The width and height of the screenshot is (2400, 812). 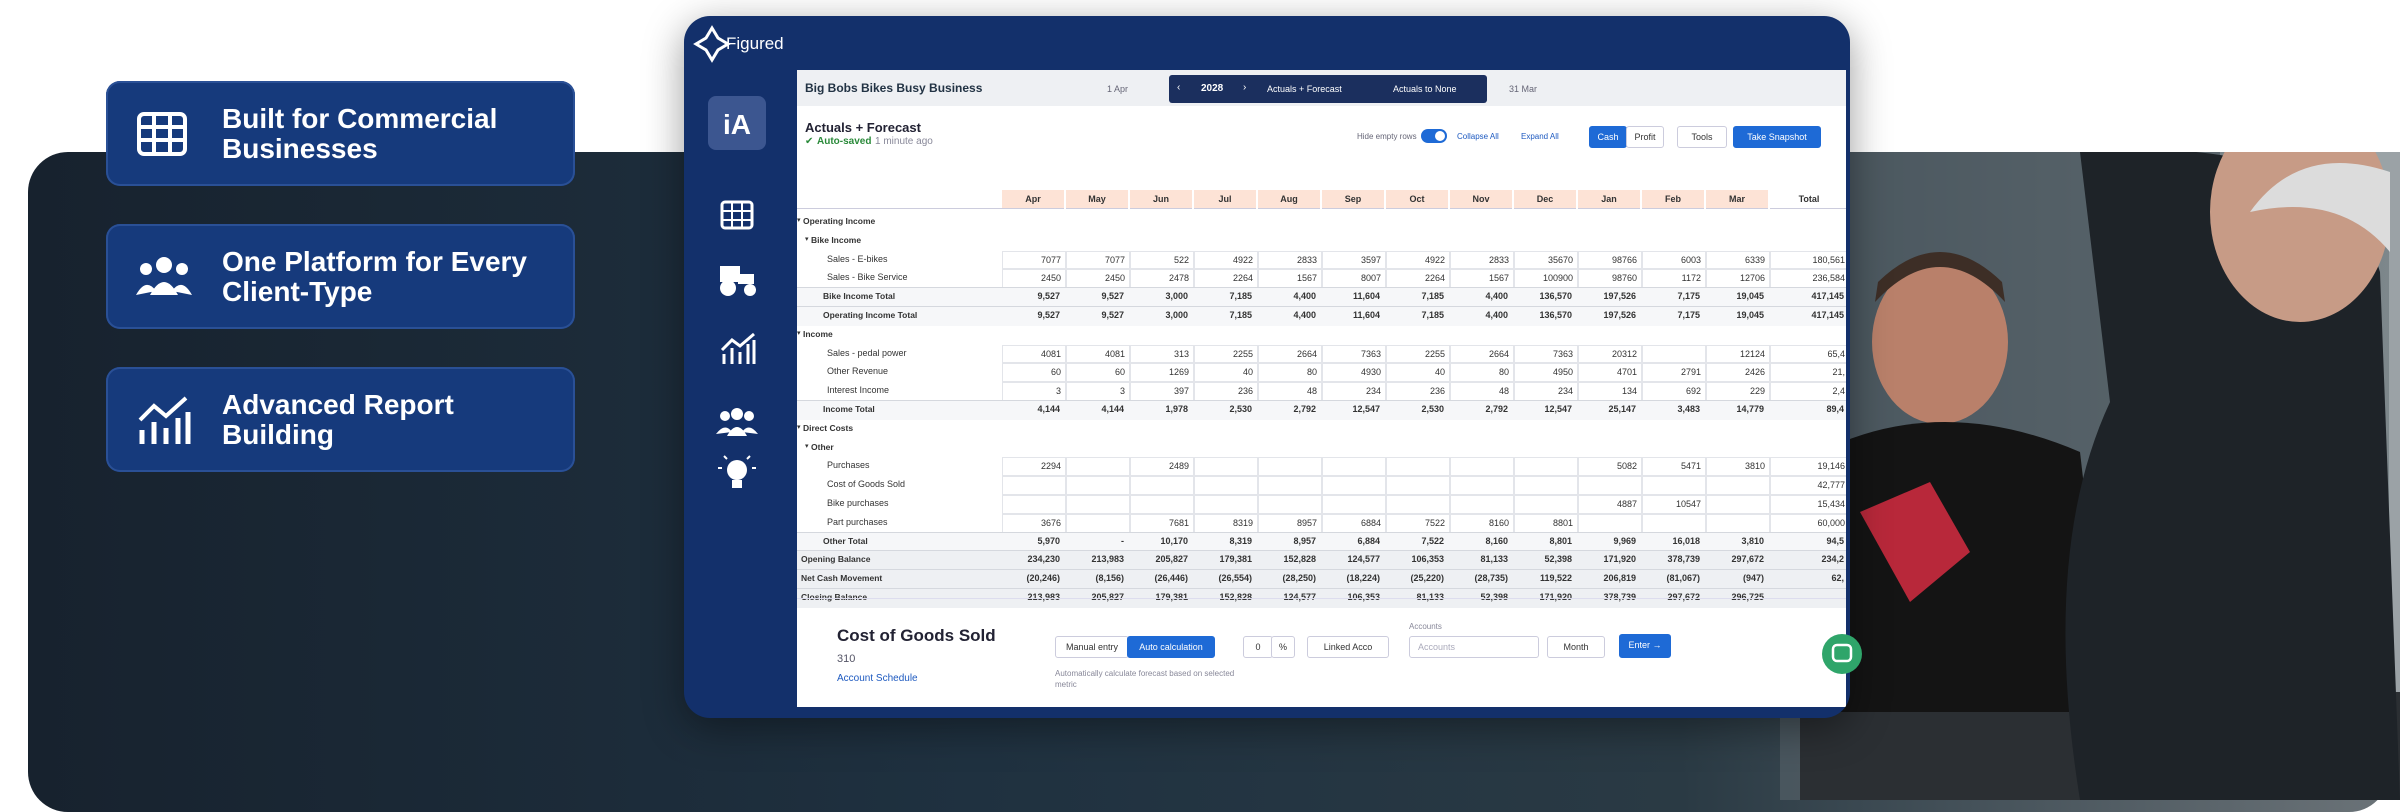 I want to click on cell: 2489, so click(x=1162, y=467).